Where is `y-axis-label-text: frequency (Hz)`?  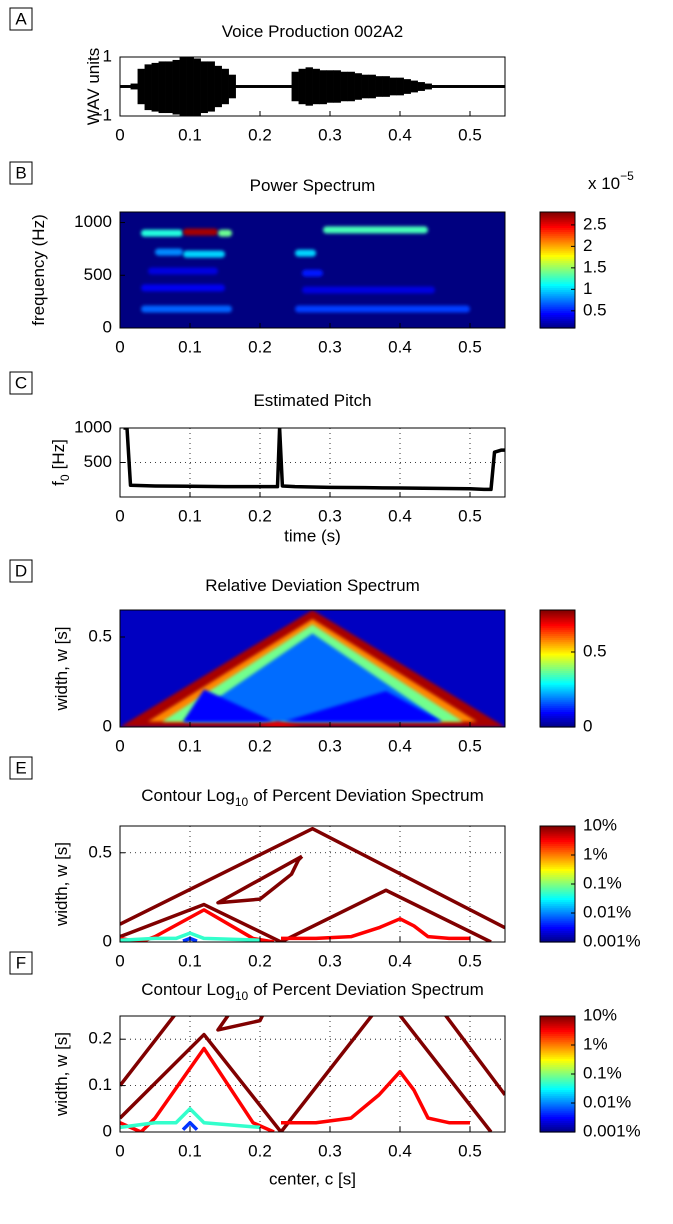
y-axis-label-text: frequency (Hz) is located at coordinates (38, 269).